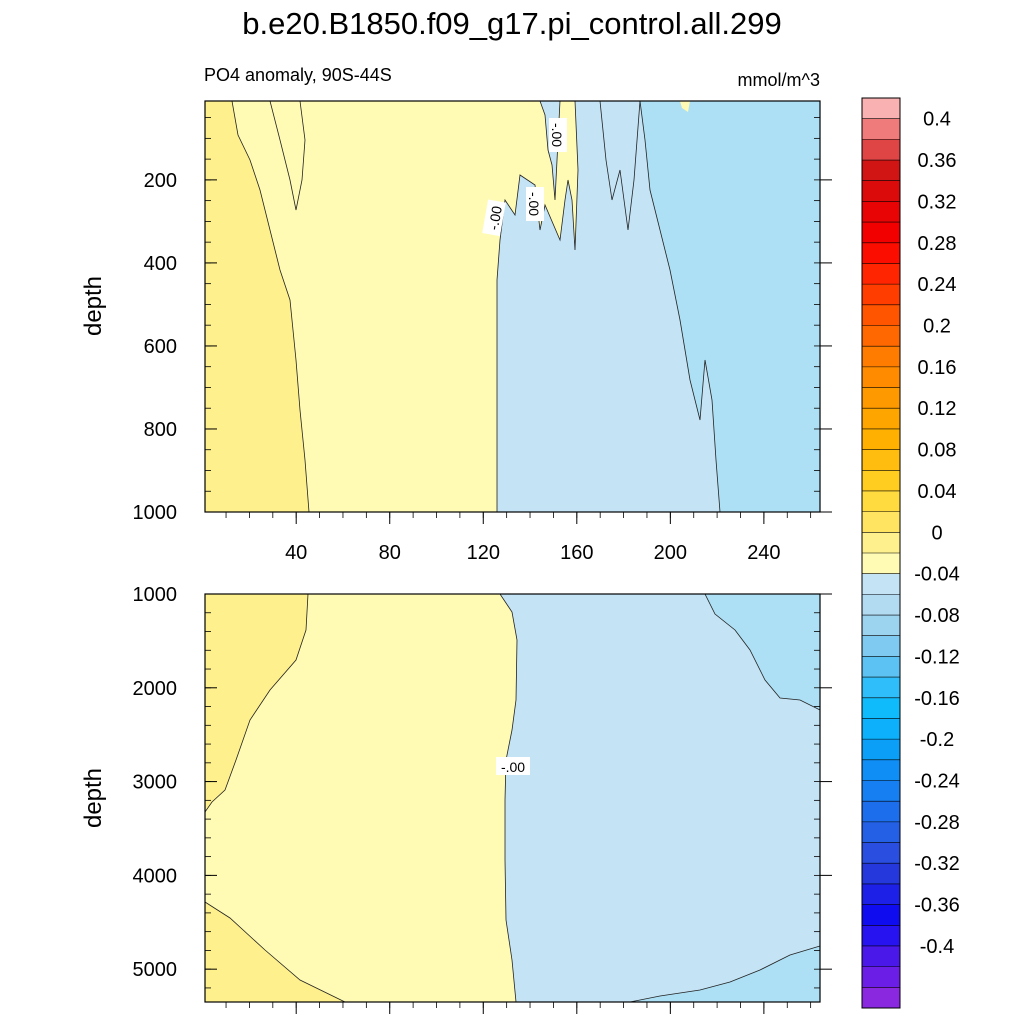 Image resolution: width=1024 pixels, height=1024 pixels. I want to click on upper-contour-labels: -.00 -.00 -.00, so click(524, 177).